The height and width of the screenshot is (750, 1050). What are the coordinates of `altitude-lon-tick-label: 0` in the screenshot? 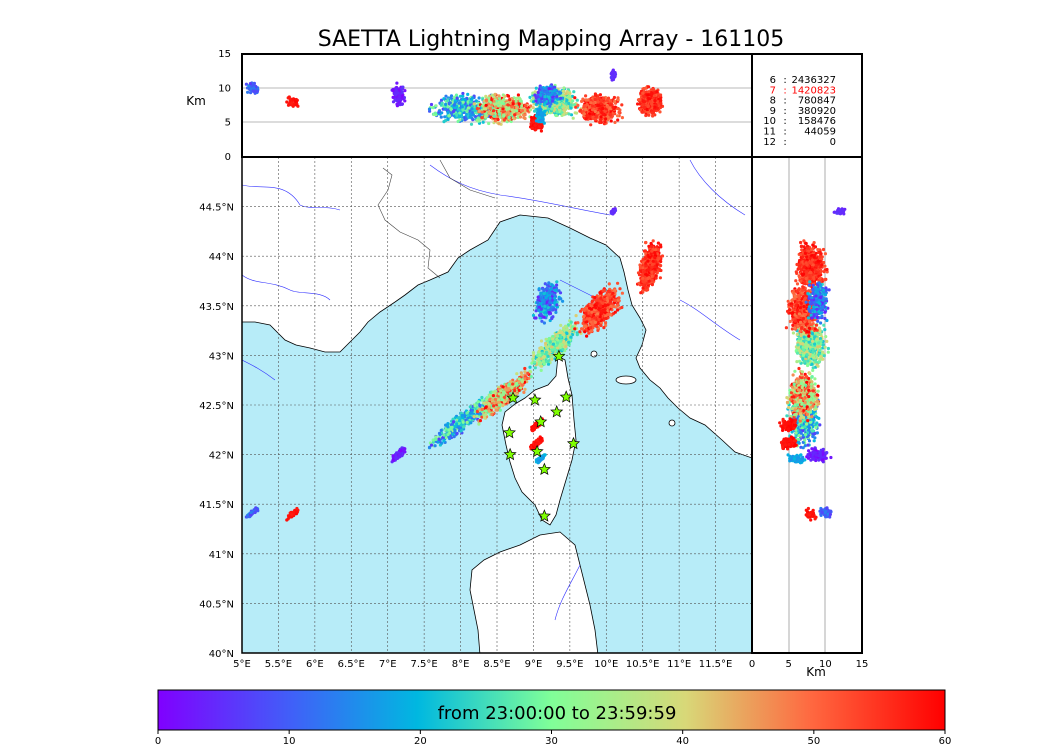 It's located at (228, 157).